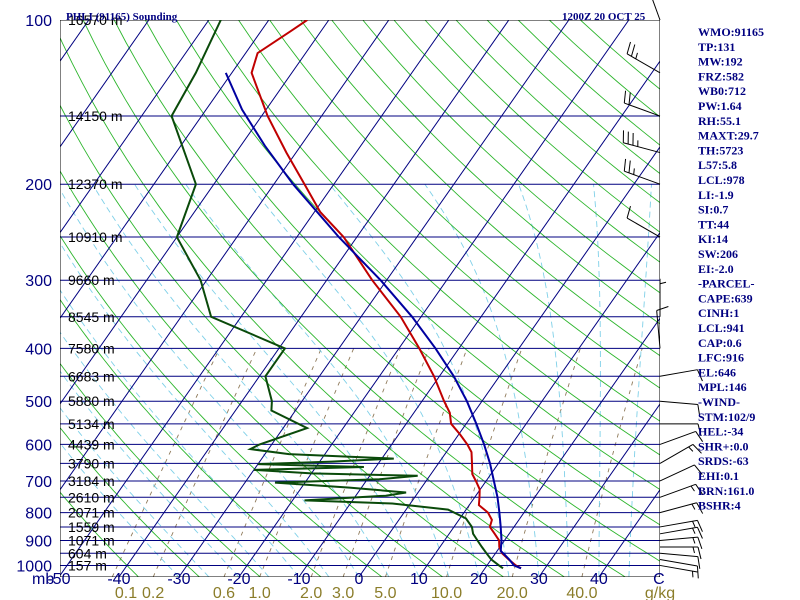  Describe the element at coordinates (38, 185) in the screenshot. I see `pressure-tick-label: 200` at that location.